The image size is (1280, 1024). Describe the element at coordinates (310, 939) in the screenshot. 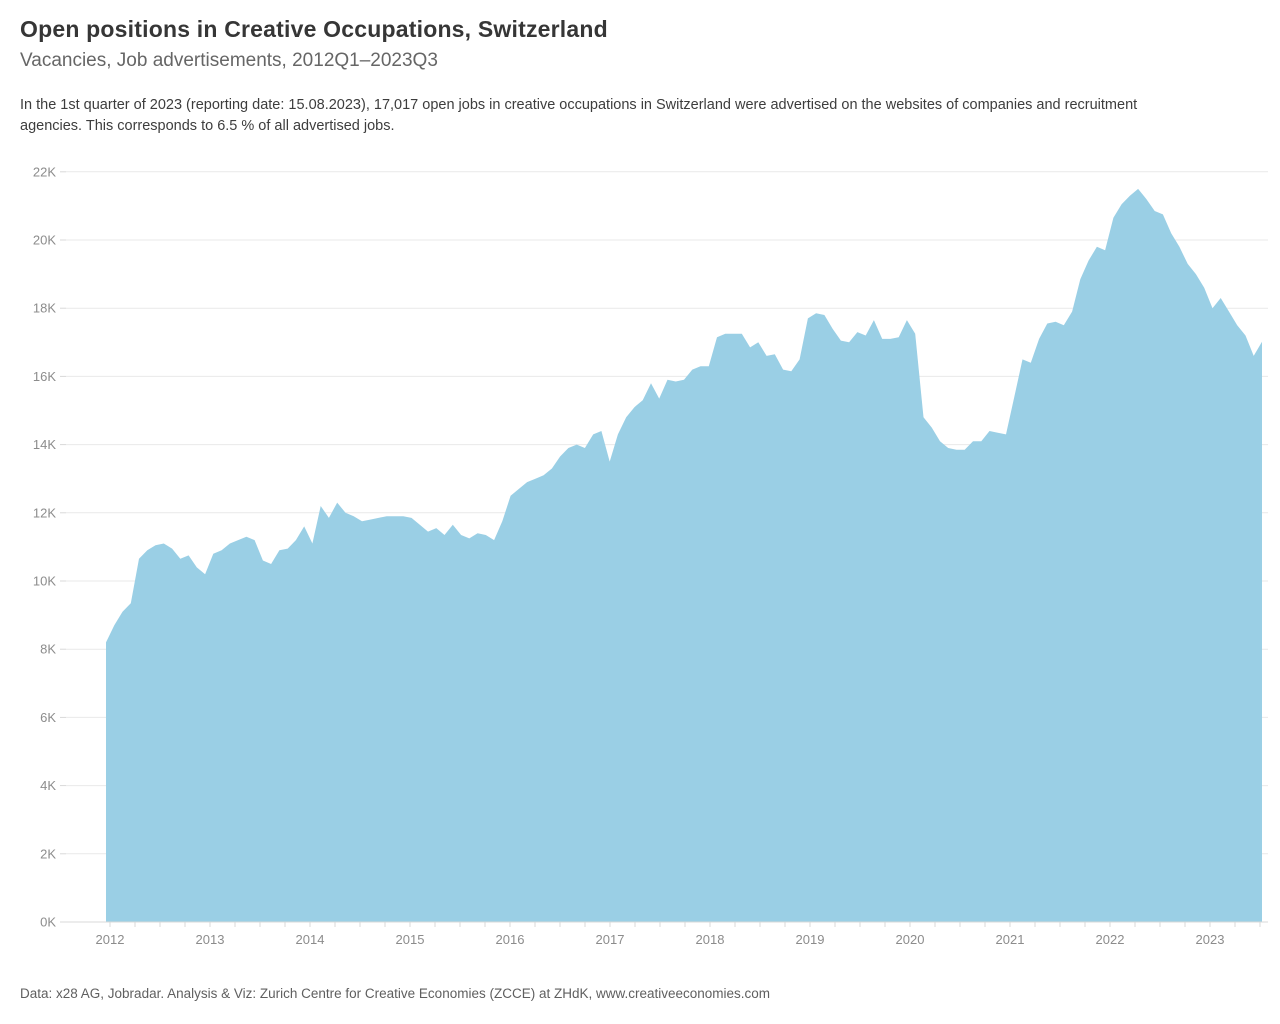

I see `x-axis-label: 2014` at that location.